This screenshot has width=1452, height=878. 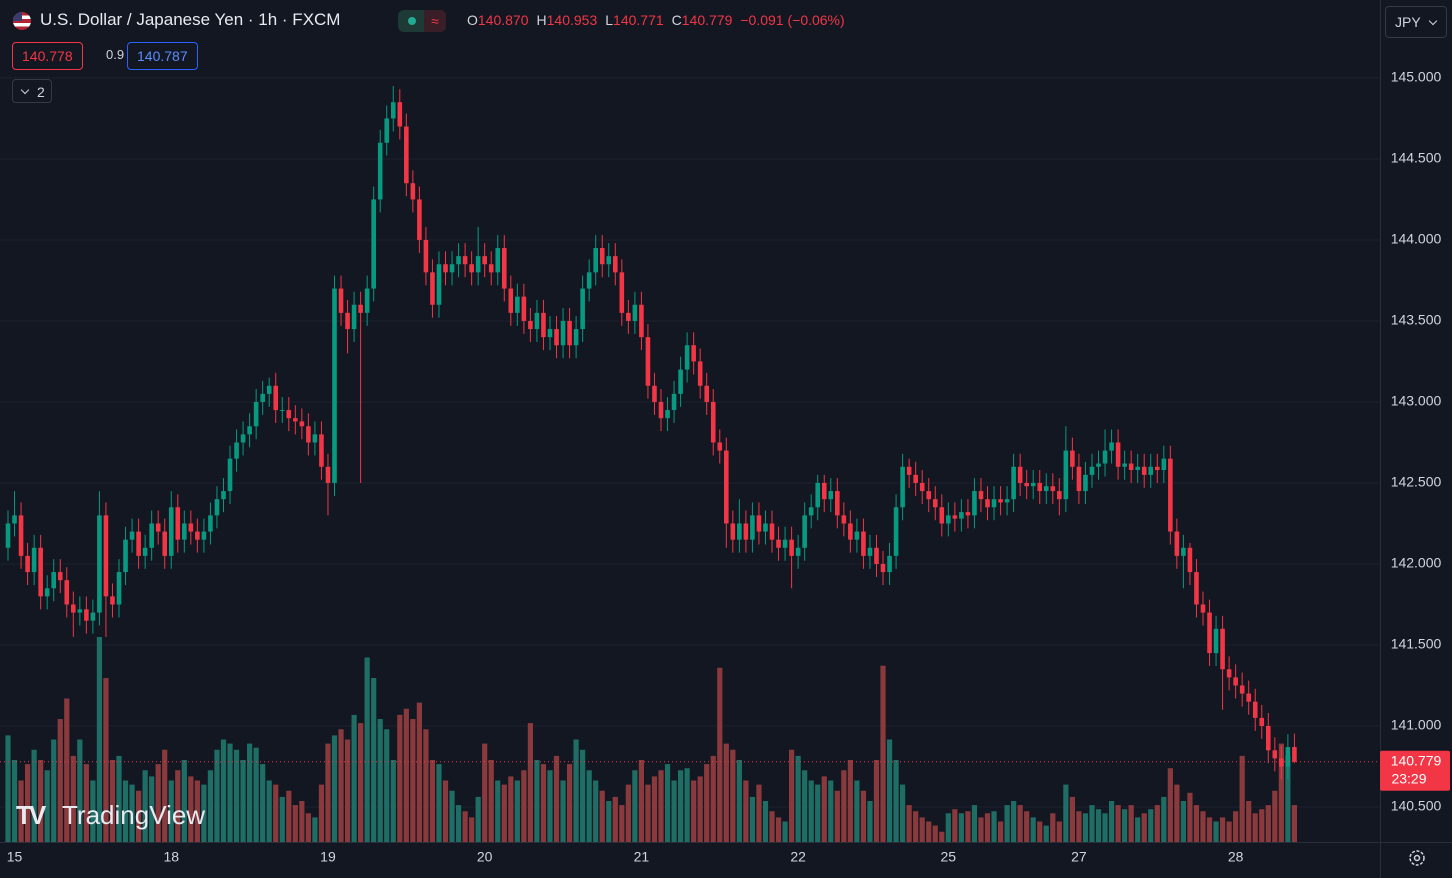 I want to click on ohlc-value: 140.779, so click(x=707, y=20).